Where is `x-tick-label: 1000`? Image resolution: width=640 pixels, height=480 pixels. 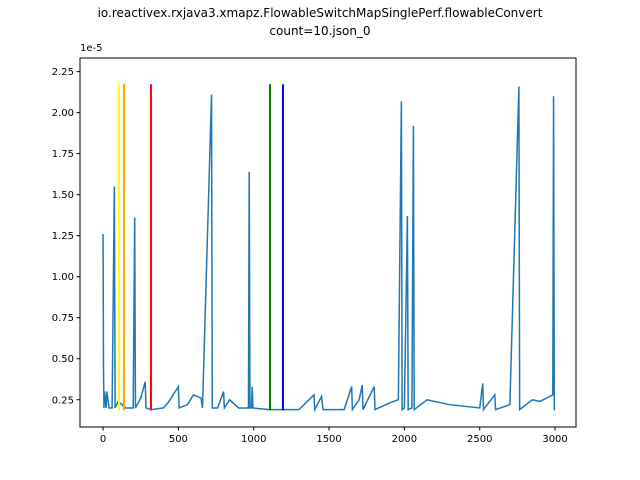
x-tick-label: 1000 is located at coordinates (253, 439).